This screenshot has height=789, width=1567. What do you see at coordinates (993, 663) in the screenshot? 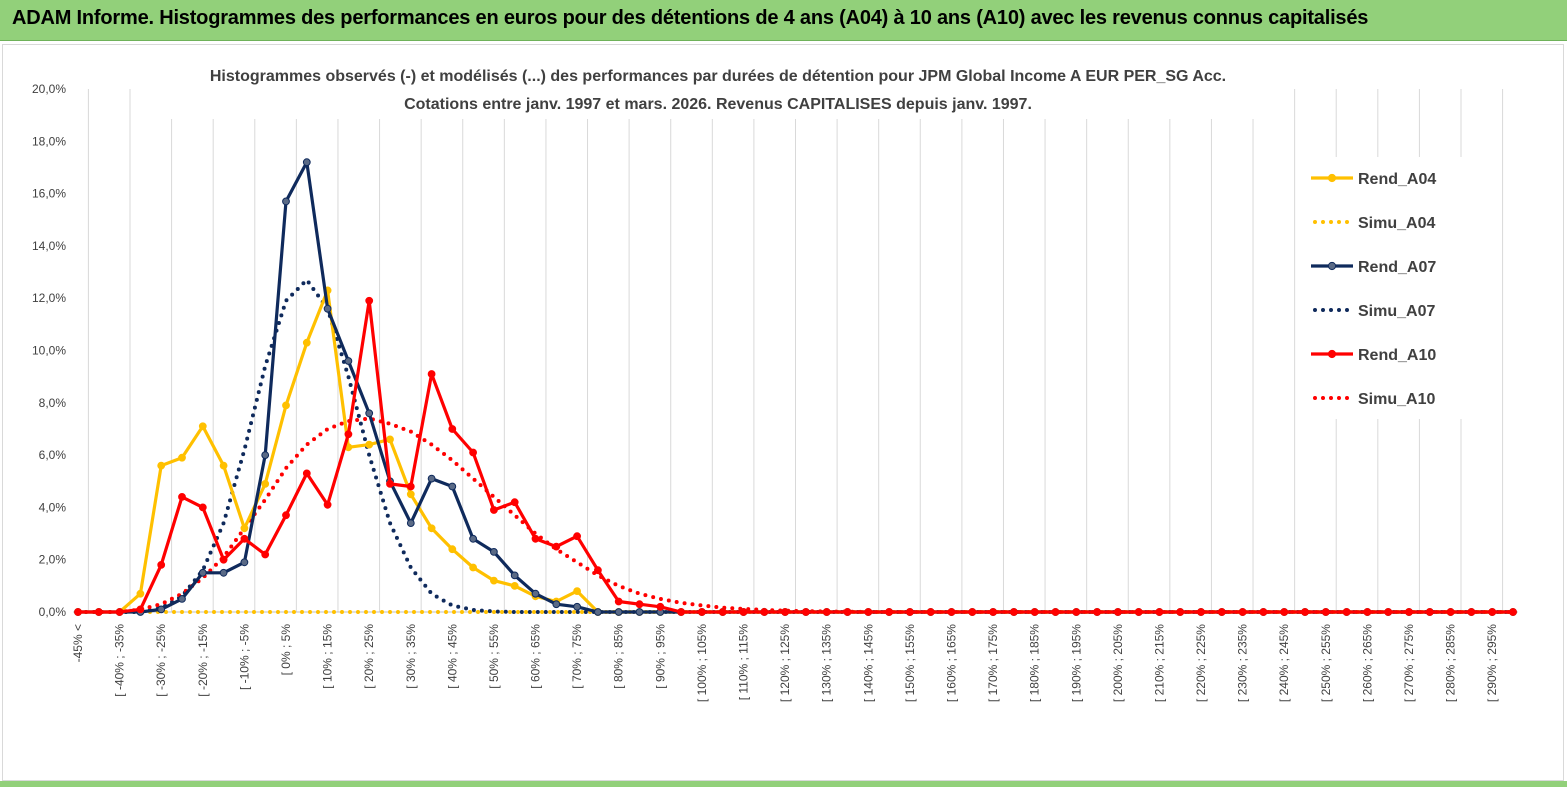
I see `x-tick-label: [ 170% ; 175%` at bounding box center [993, 663].